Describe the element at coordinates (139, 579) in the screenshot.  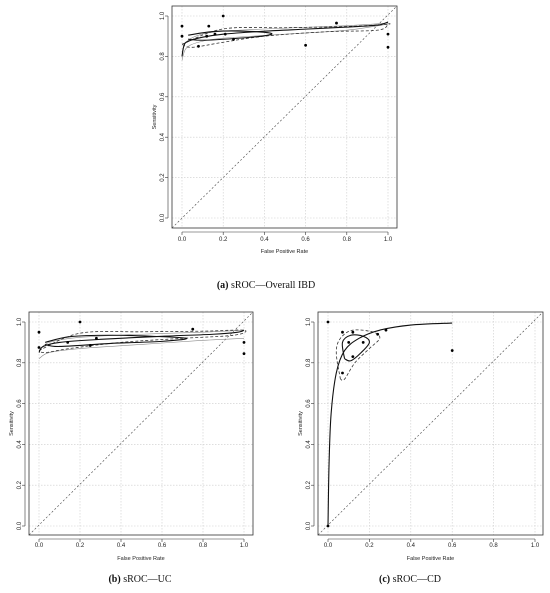
I see `caption-b: (b) sROC—UC` at that location.